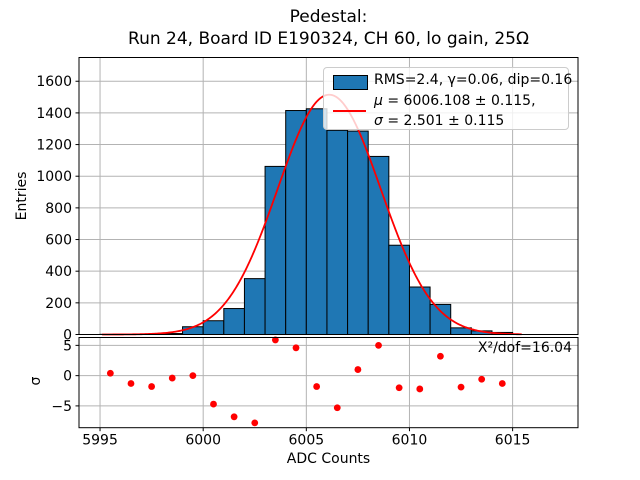 This screenshot has width=640, height=480. Describe the element at coordinates (328, 459) in the screenshot. I see `x-axis-label: ADC Counts` at that location.